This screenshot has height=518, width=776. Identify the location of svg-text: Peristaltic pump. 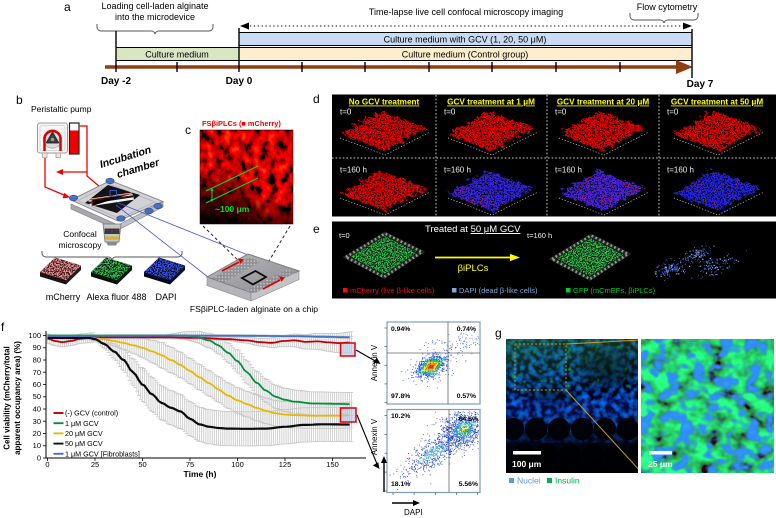
(61, 109).